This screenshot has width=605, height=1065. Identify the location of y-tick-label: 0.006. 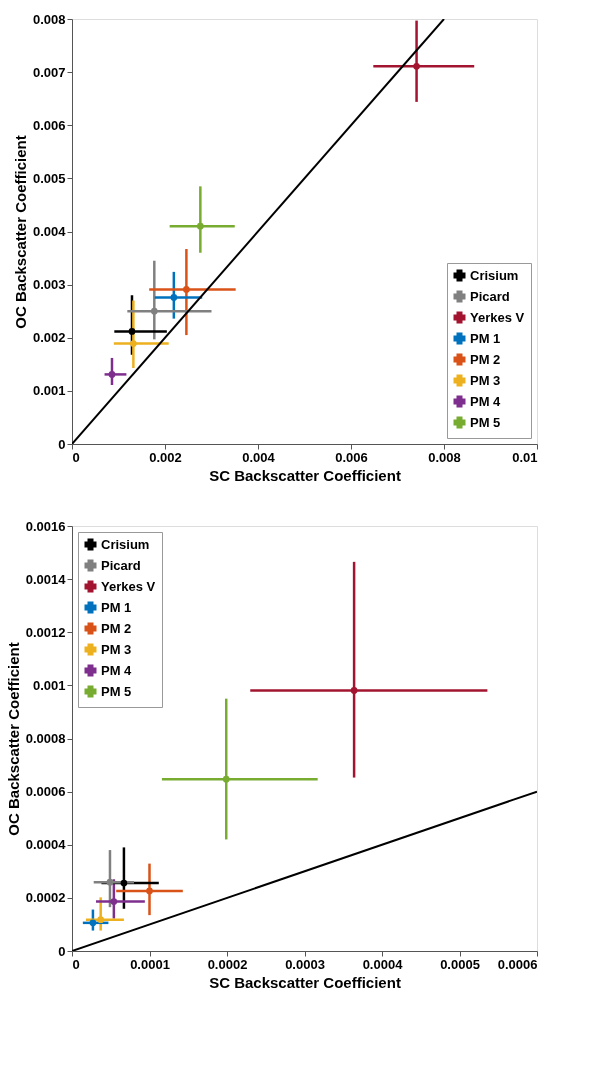
(49, 125).